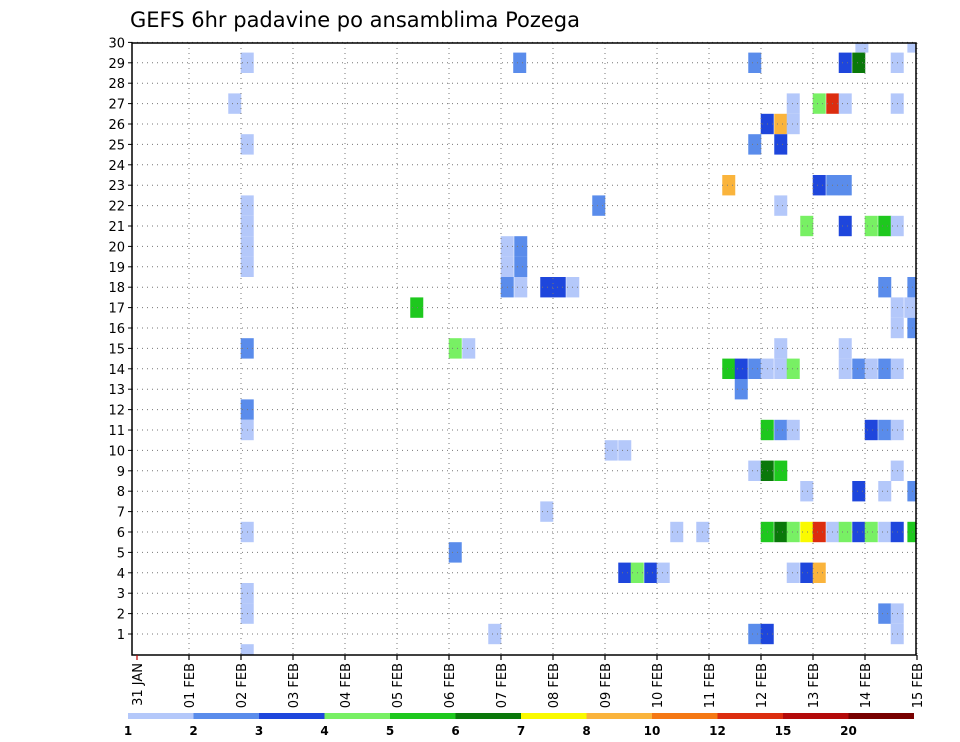 This screenshot has height=742, width=960. I want to click on x-tick-label: 13 FEB, so click(814, 685).